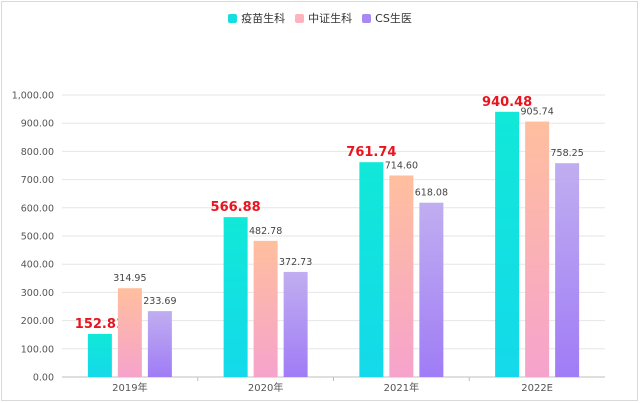 This screenshot has width=640, height=403. Describe the element at coordinates (37, 321) in the screenshot. I see `y-tick-label: 200.00` at that location.